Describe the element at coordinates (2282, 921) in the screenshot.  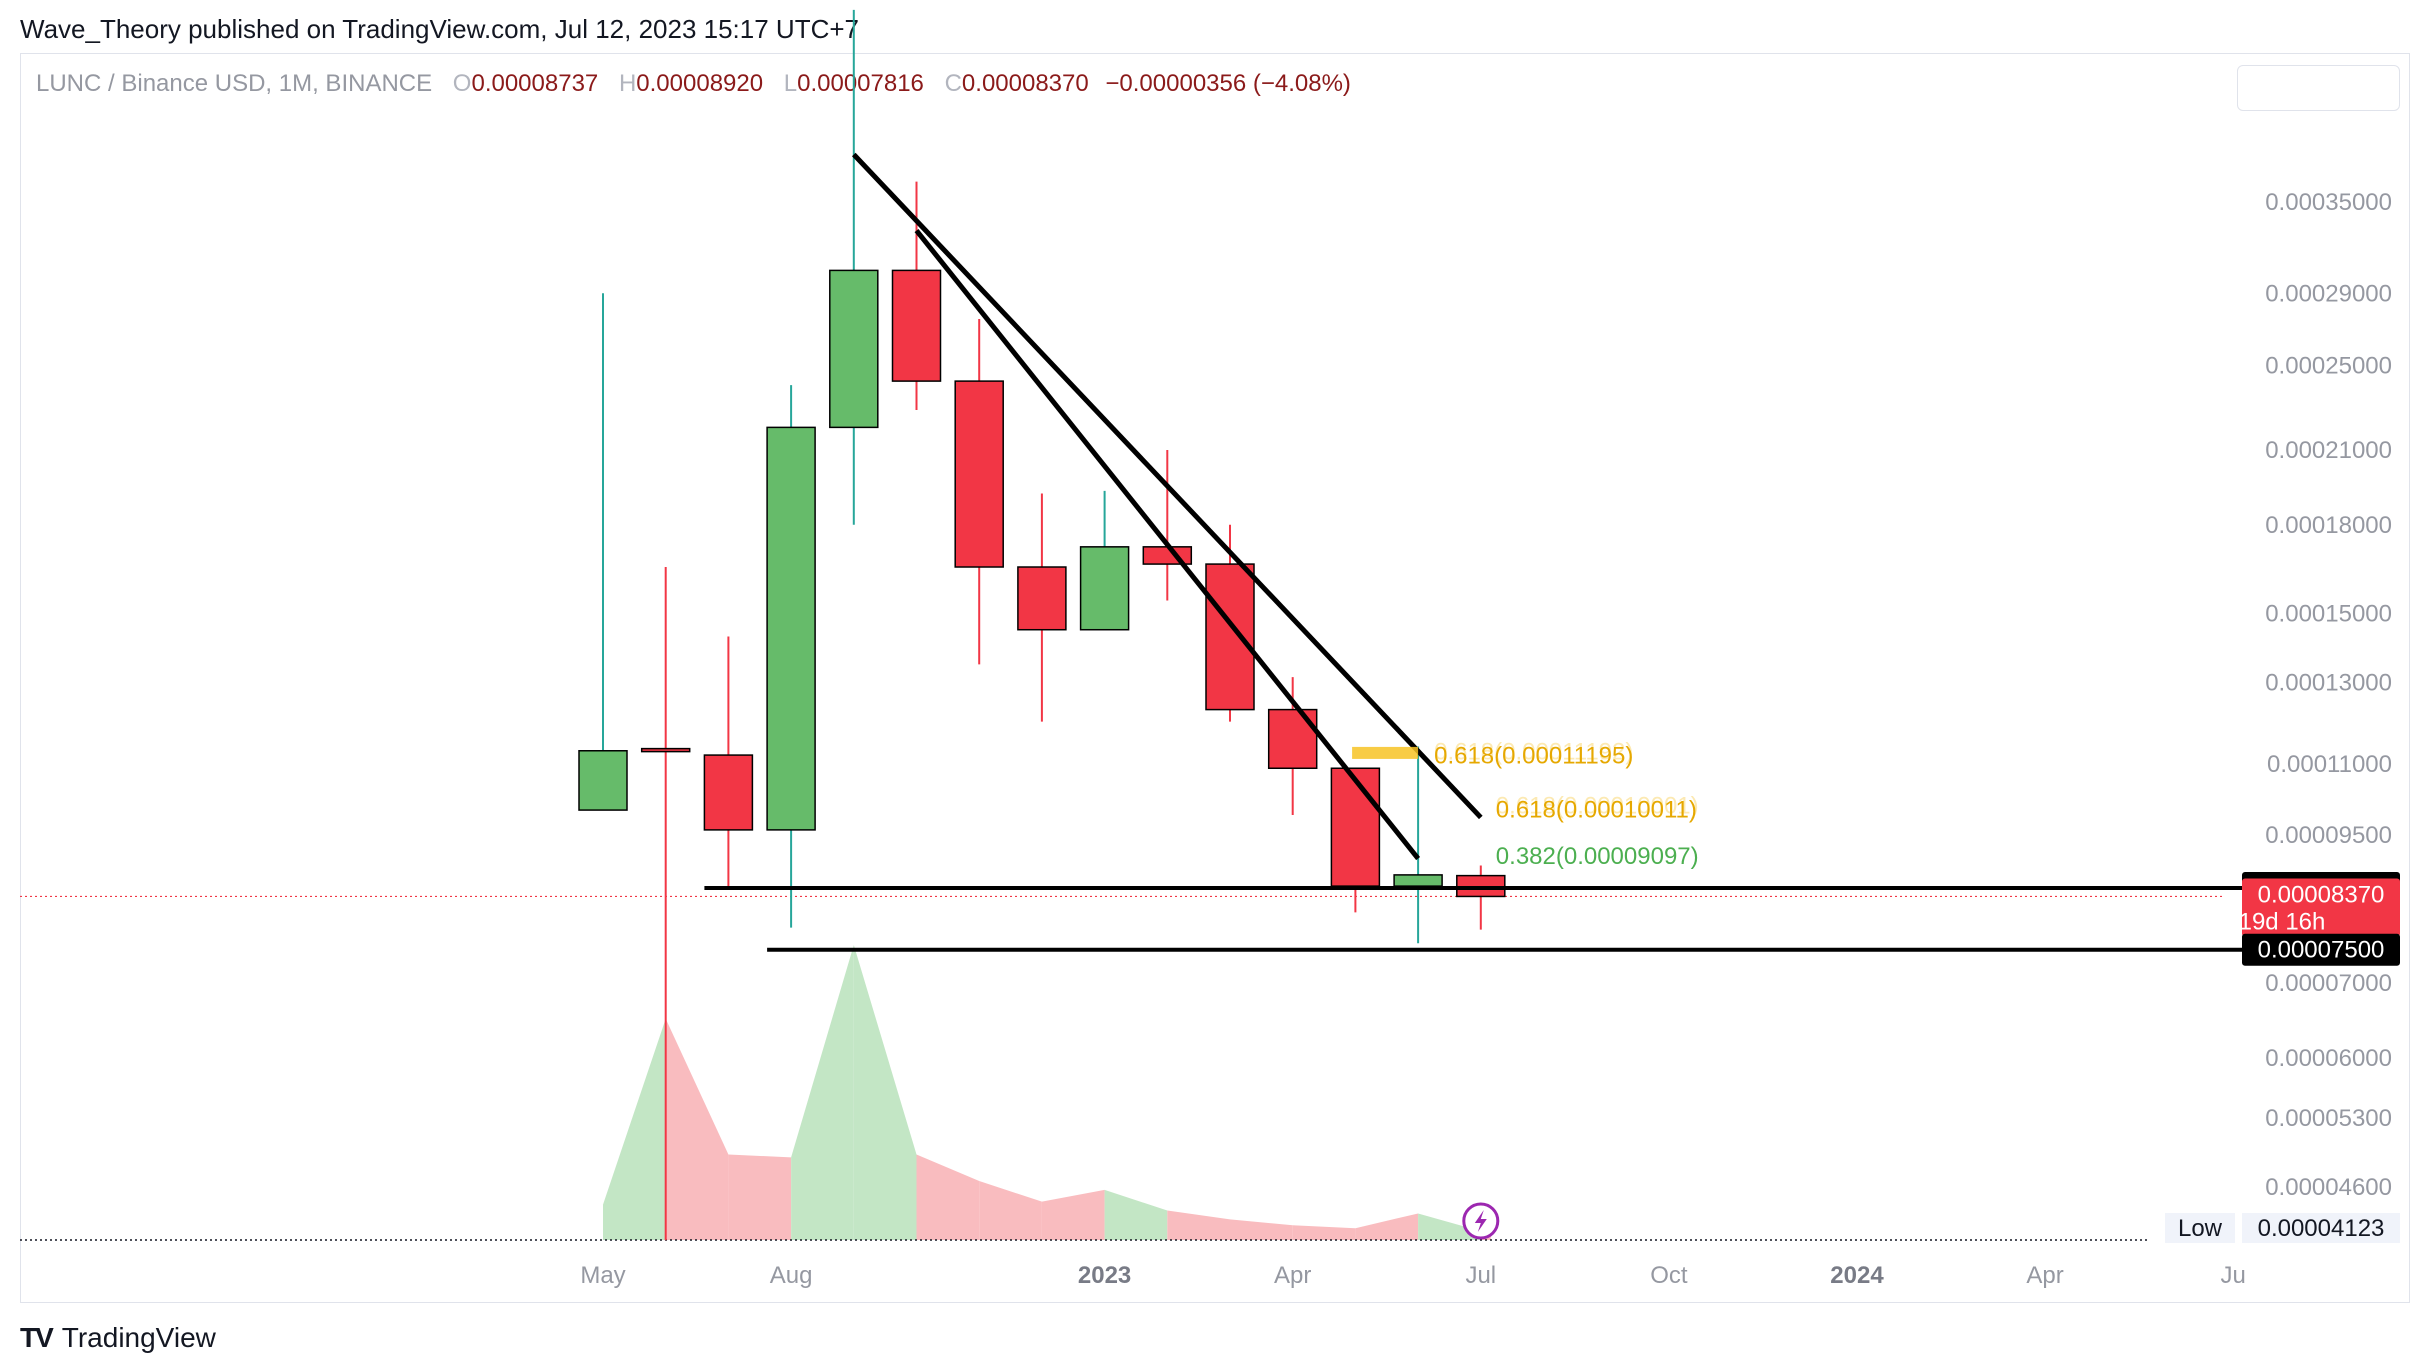
I see `price-tag-countdown: 19d 16h` at that location.